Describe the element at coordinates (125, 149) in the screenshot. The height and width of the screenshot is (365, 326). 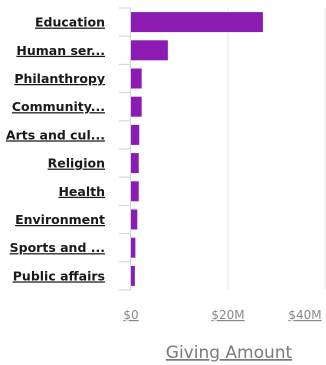
I see `y-axis` at that location.